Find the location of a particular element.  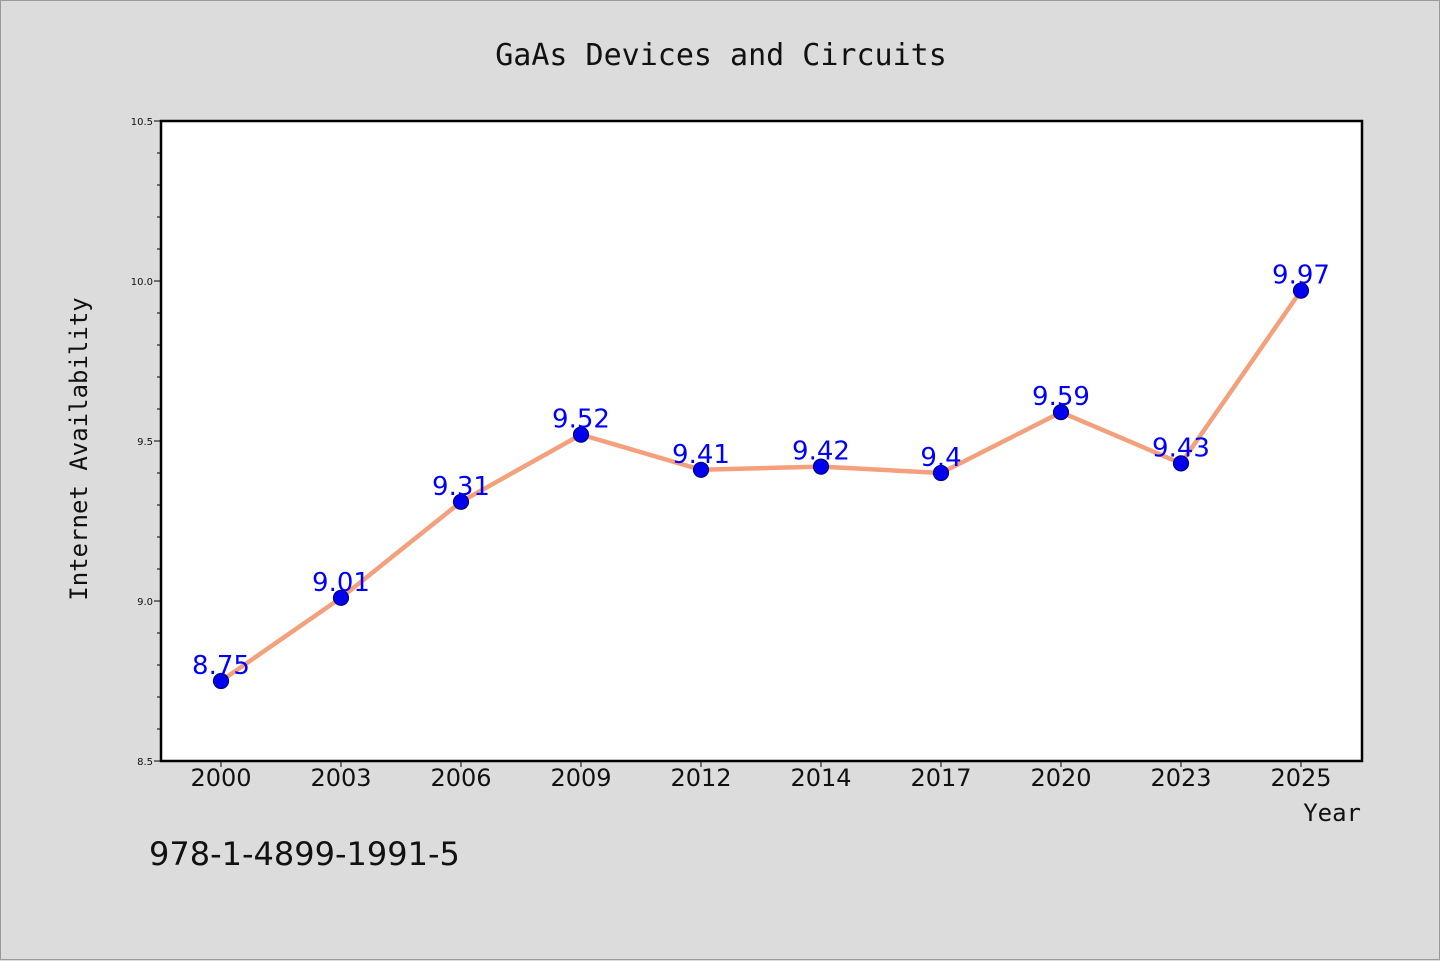

x-tick-label: 2025 is located at coordinates (1300, 778).